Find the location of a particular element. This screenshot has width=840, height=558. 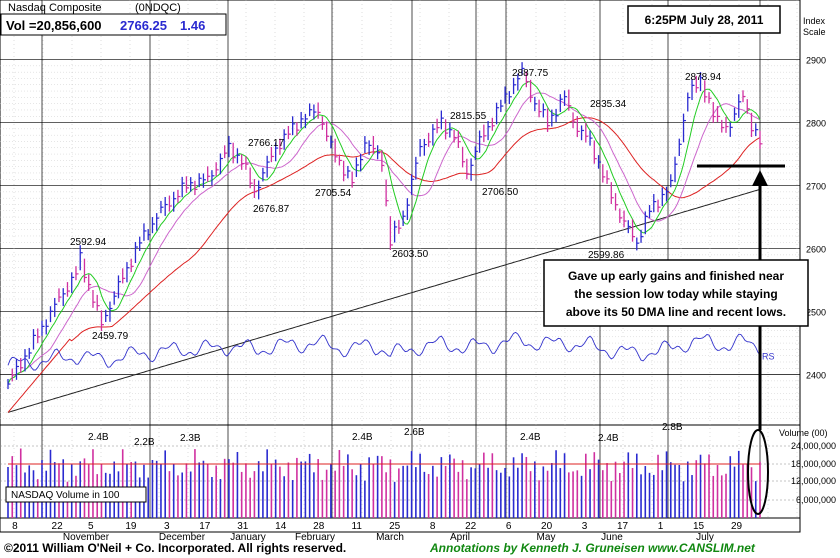

price-label: 2835.34 is located at coordinates (608, 104).